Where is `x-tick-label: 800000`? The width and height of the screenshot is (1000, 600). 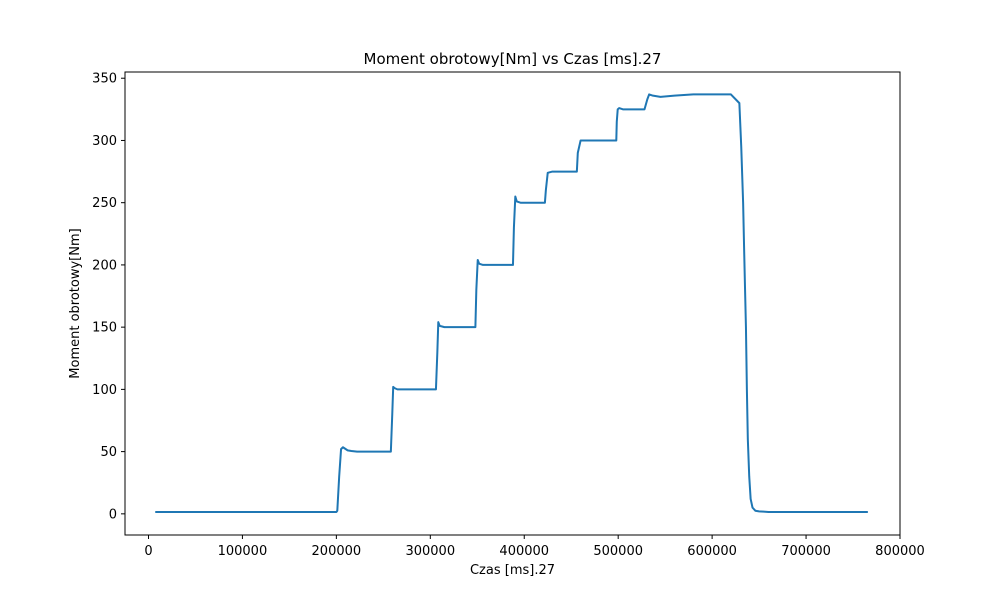
x-tick-label: 800000 is located at coordinates (900, 551).